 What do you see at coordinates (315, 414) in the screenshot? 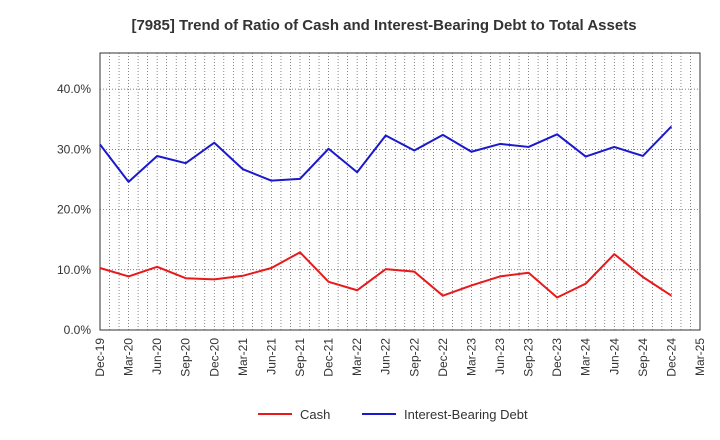
I see `legend-label: Cash` at bounding box center [315, 414].